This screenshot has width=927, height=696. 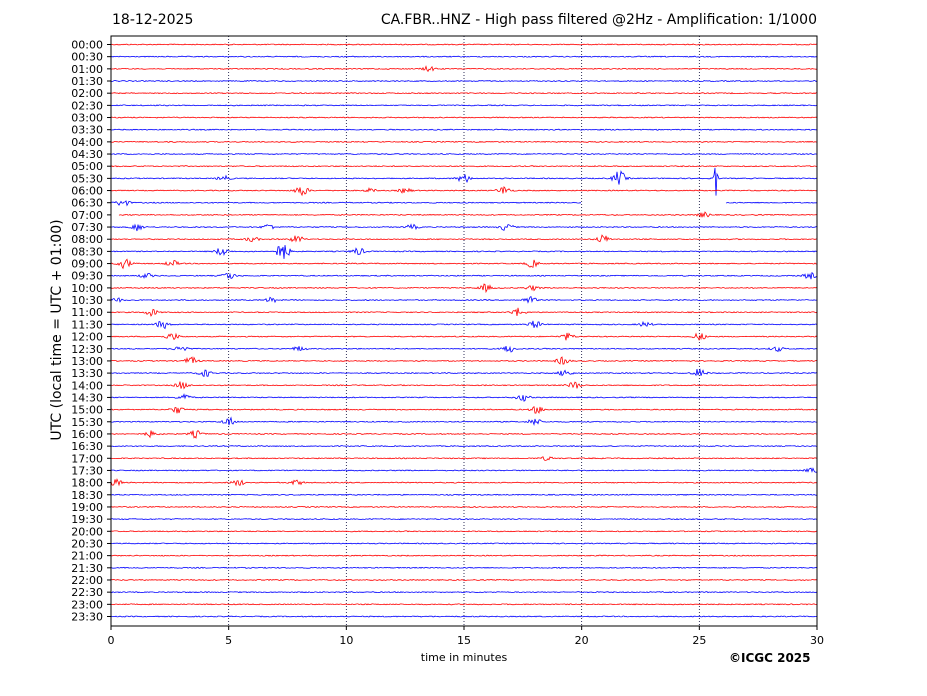 What do you see at coordinates (87, 203) in the screenshot?
I see `row-time-label: 06:30` at bounding box center [87, 203].